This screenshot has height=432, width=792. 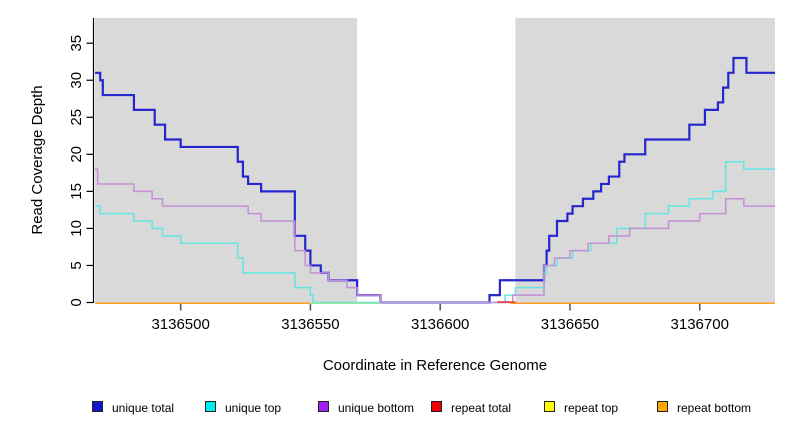 I want to click on y-axis-tick-labels: 0 5 10 15 20 25 30 35, so click(x=76, y=171).